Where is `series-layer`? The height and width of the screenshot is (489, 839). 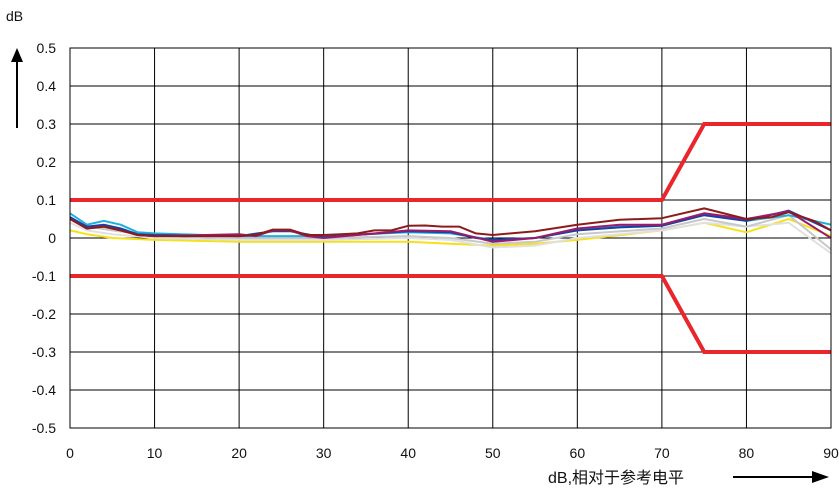 series-layer is located at coordinates (450, 231).